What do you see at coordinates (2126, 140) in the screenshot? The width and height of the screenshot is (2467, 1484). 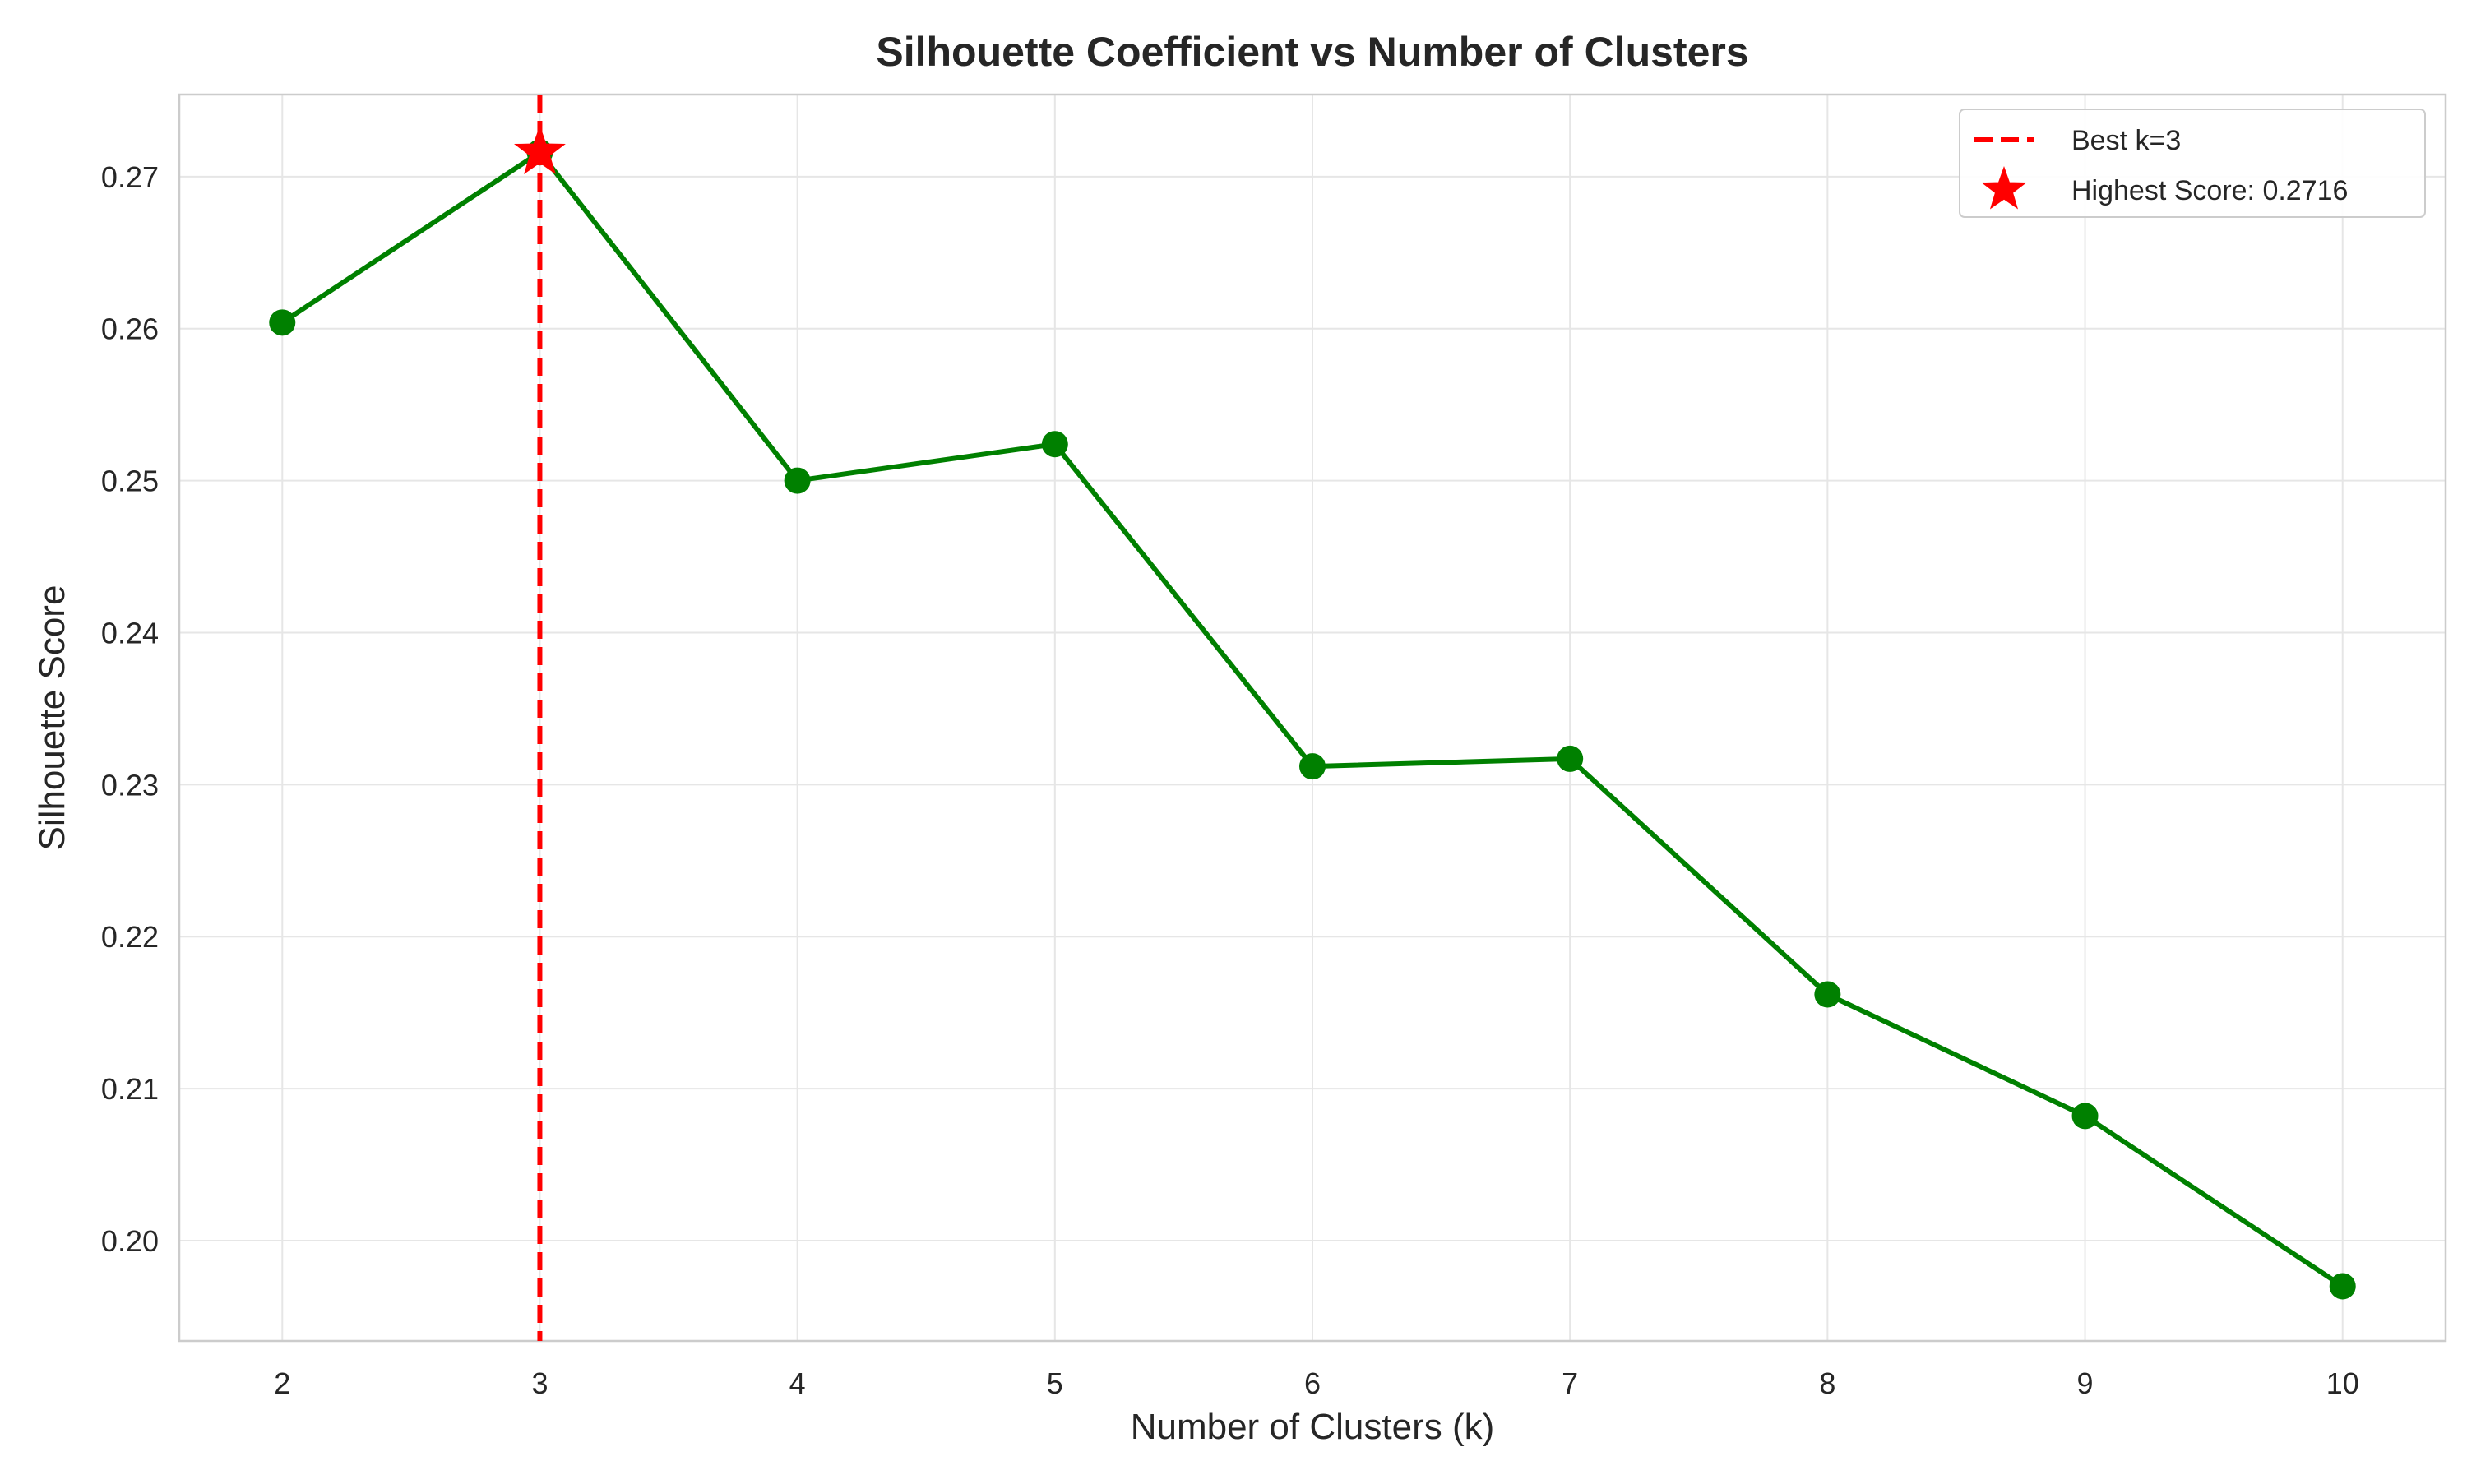 I see `legend-label-best-k: Best k=3` at bounding box center [2126, 140].